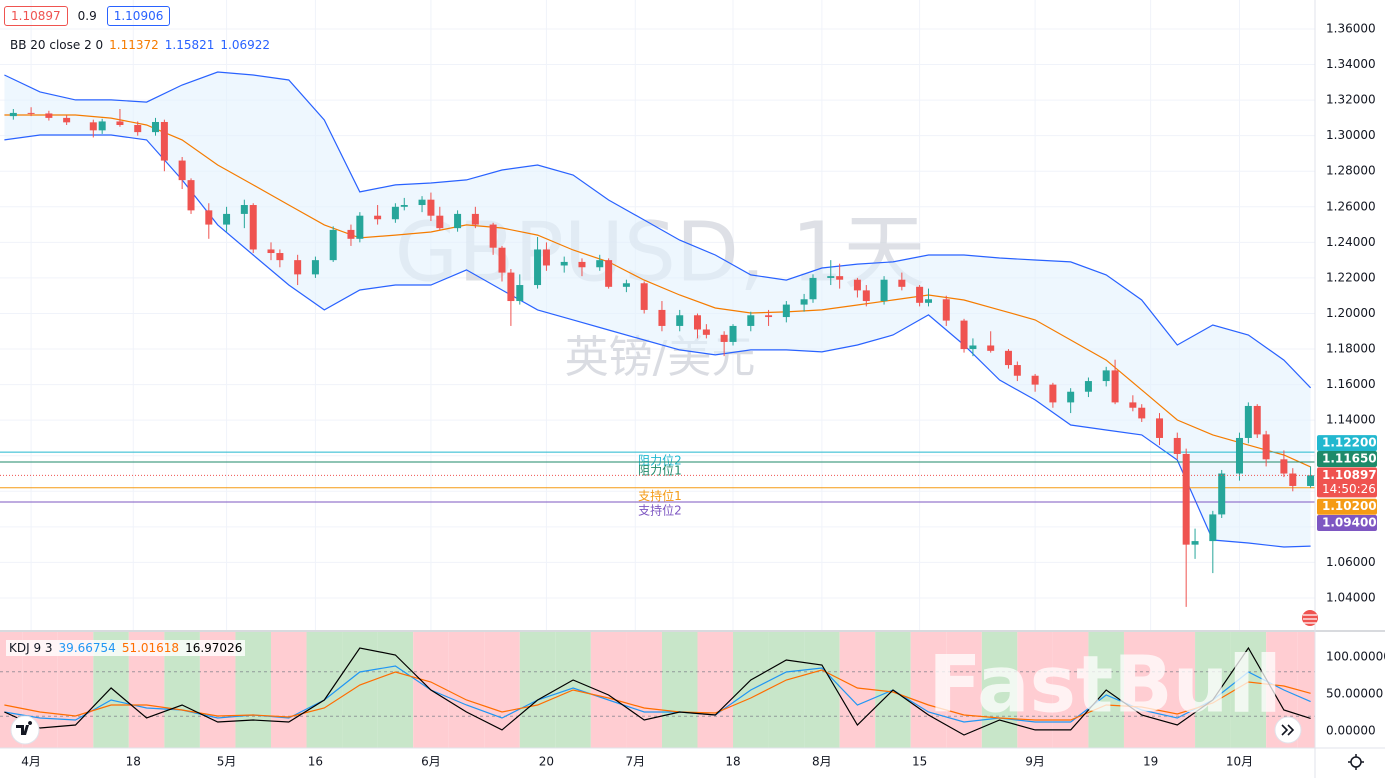  Describe the element at coordinates (1035, 762) in the screenshot. I see `x-tick-label: 9月` at that location.